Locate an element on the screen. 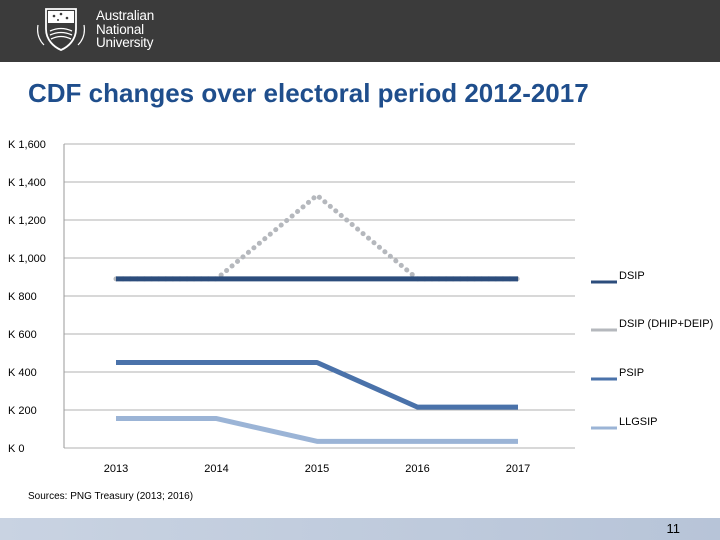  header-bar: Australian National University is located at coordinates (360, 31).